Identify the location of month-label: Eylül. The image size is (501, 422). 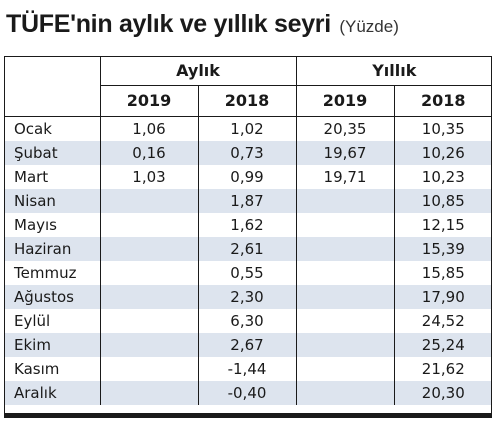
(52, 321).